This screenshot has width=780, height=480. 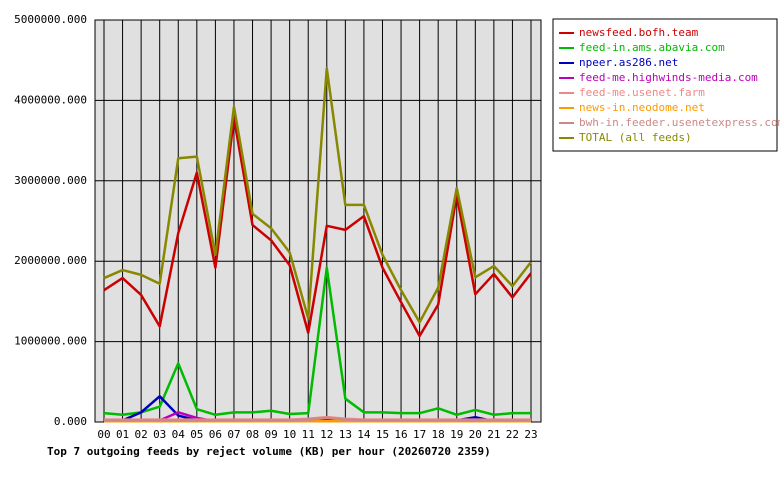 I want to click on x-tick-label: 20, so click(x=475, y=434).